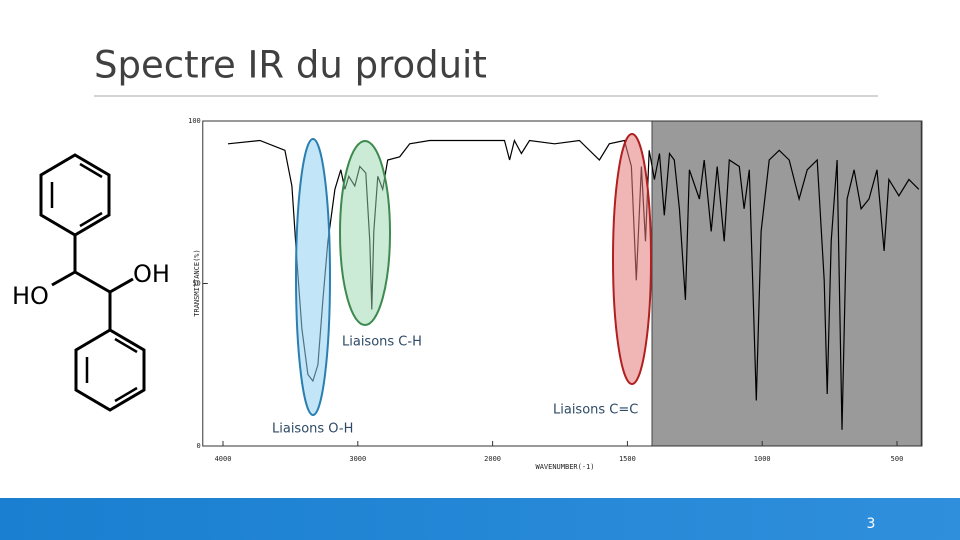  I want to click on x-axis-label: WAVENUMBER(-1), so click(564, 467).